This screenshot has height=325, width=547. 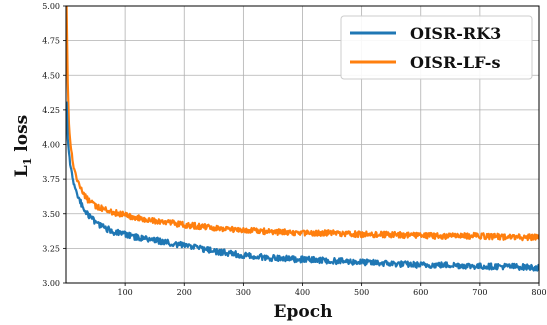 I want to click on y-axis-label-suffix: loss, so click(x=22, y=136).